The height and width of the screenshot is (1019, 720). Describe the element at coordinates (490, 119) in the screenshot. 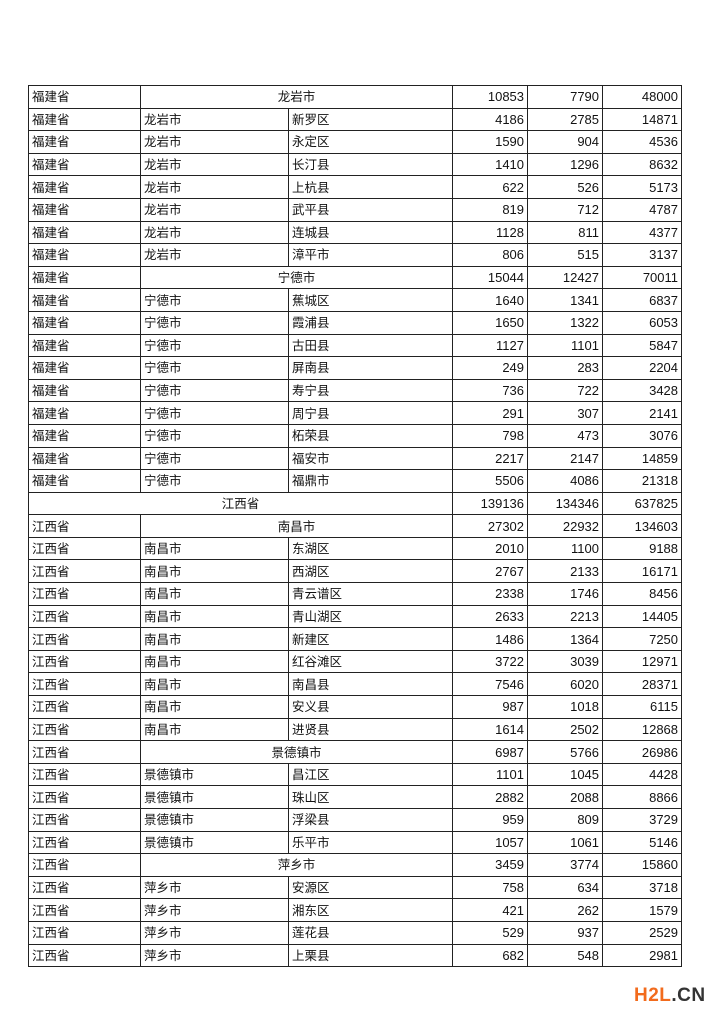

I see `value-cell: 4186` at that location.